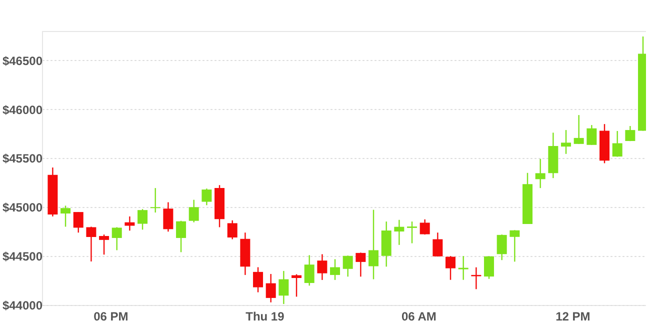  What do you see at coordinates (22, 109) in the screenshot?
I see `y-tick-label: $46000` at bounding box center [22, 109].